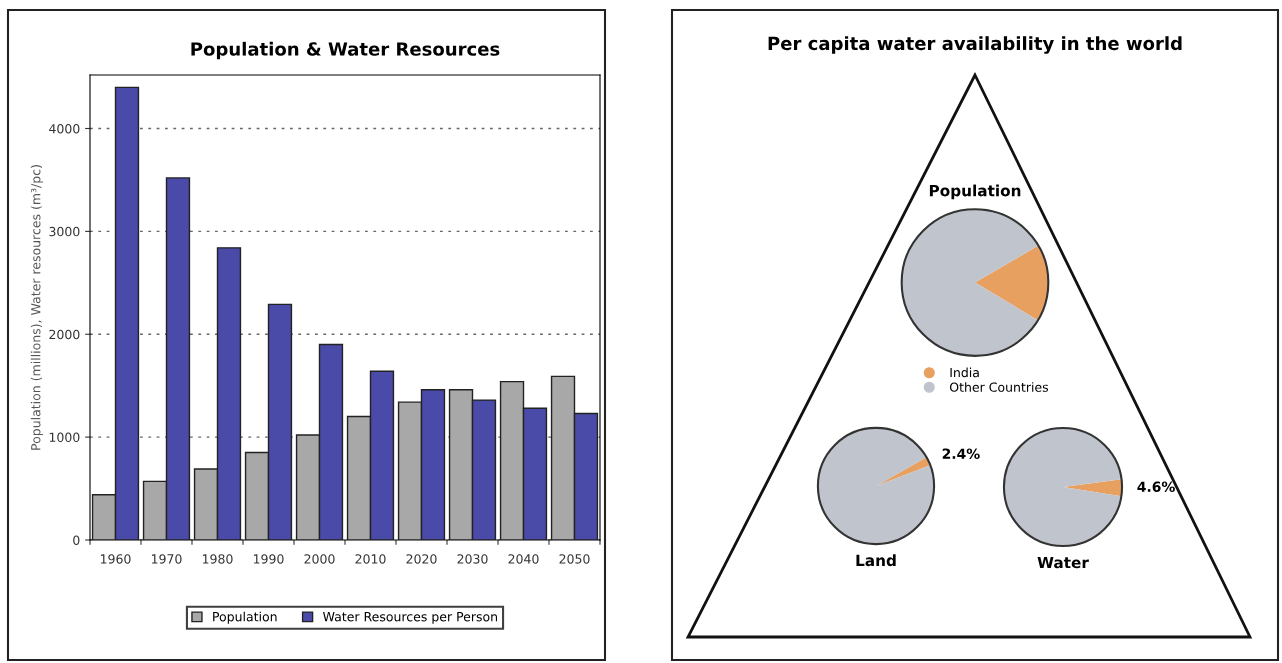 This screenshot has height=663, width=1282. I want to click on chart-title: Population & Water Resources, so click(345, 50).